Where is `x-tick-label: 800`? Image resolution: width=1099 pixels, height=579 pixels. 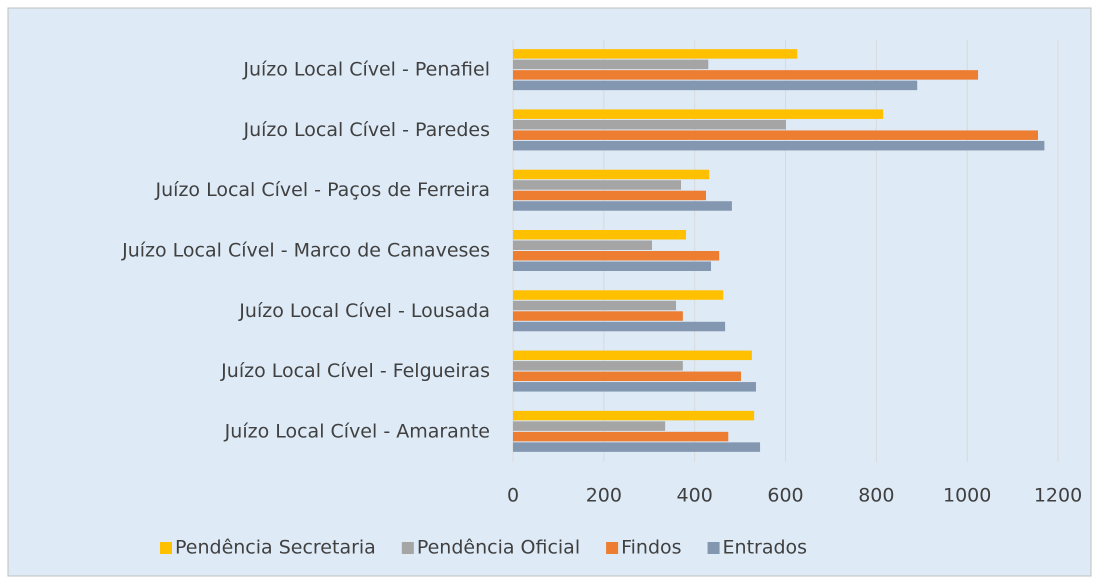 x-tick-label: 800 is located at coordinates (876, 496).